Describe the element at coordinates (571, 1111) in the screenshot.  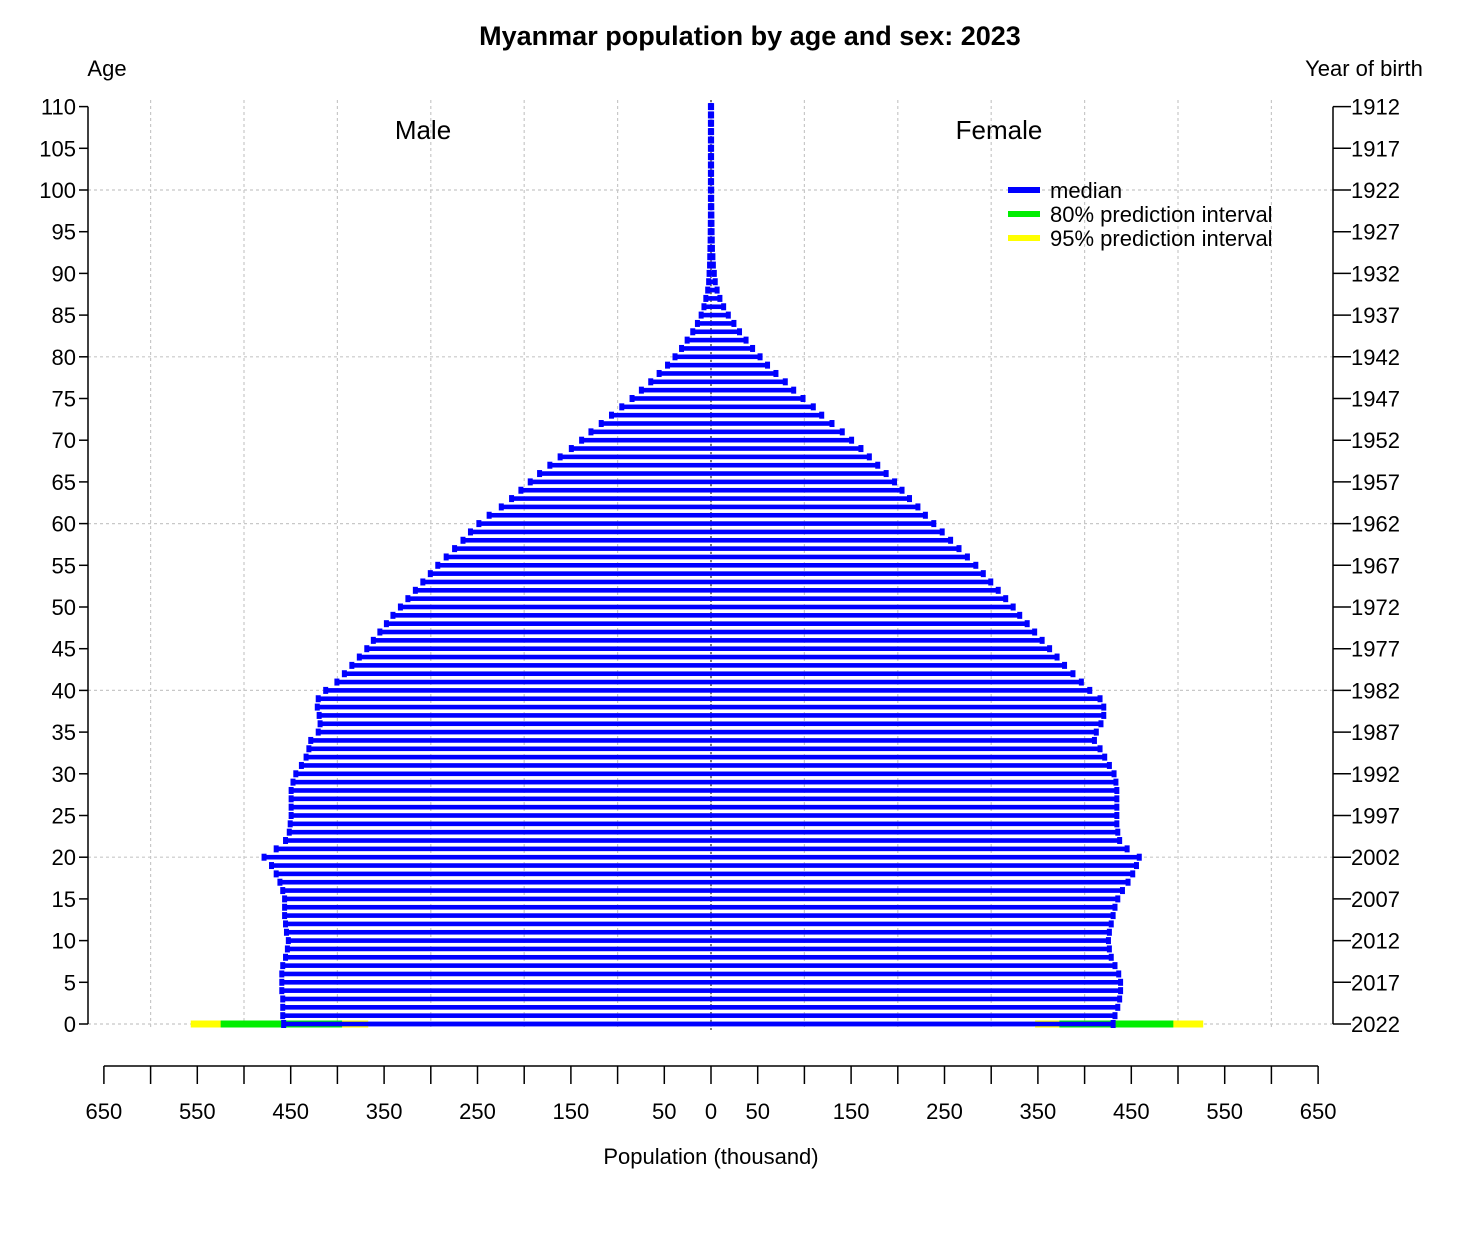
I see `x-tick-label: 150` at that location.